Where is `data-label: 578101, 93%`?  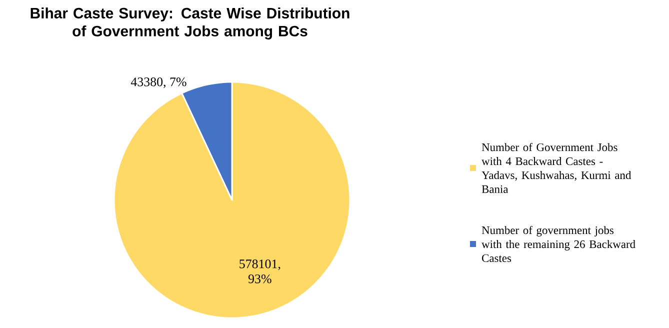
data-label: 578101, 93% is located at coordinates (260, 272).